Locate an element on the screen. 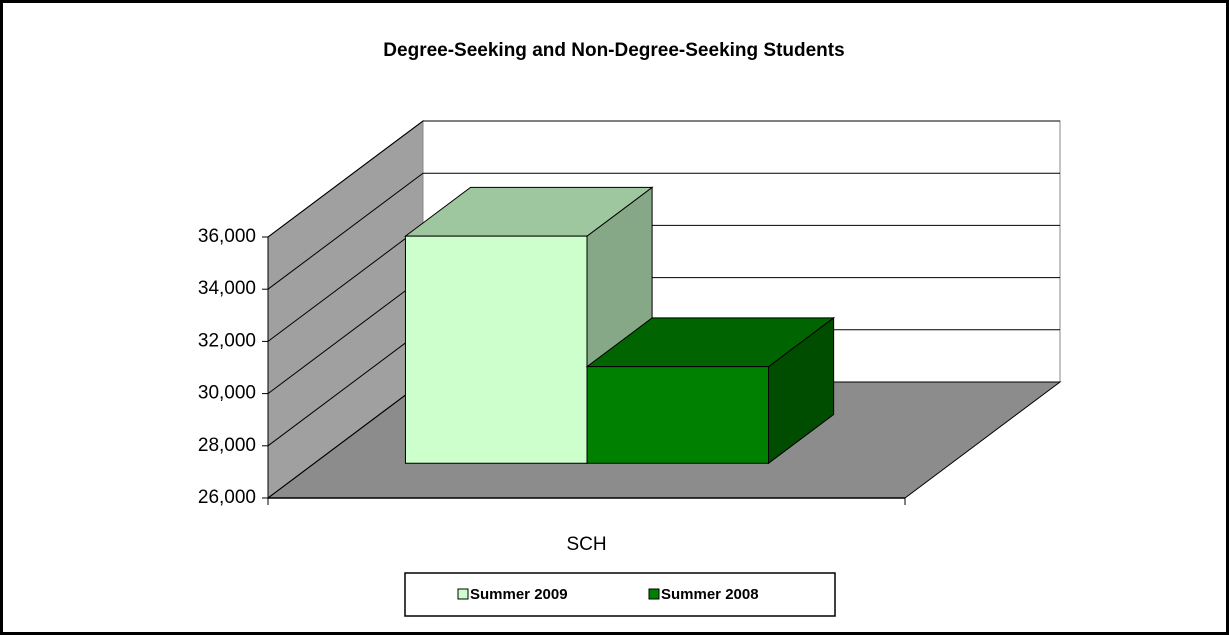  legend-label: Summer 2009 is located at coordinates (519, 594).